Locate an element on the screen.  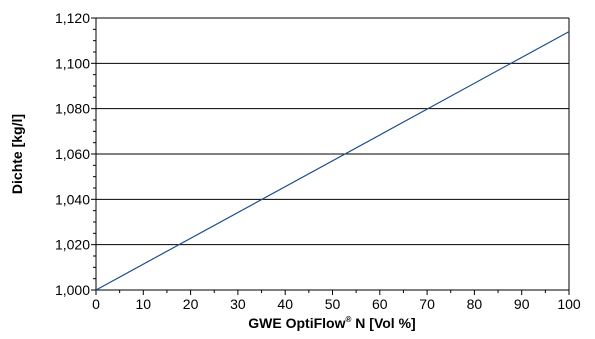
x-tick-label: 10 is located at coordinates (144, 304).